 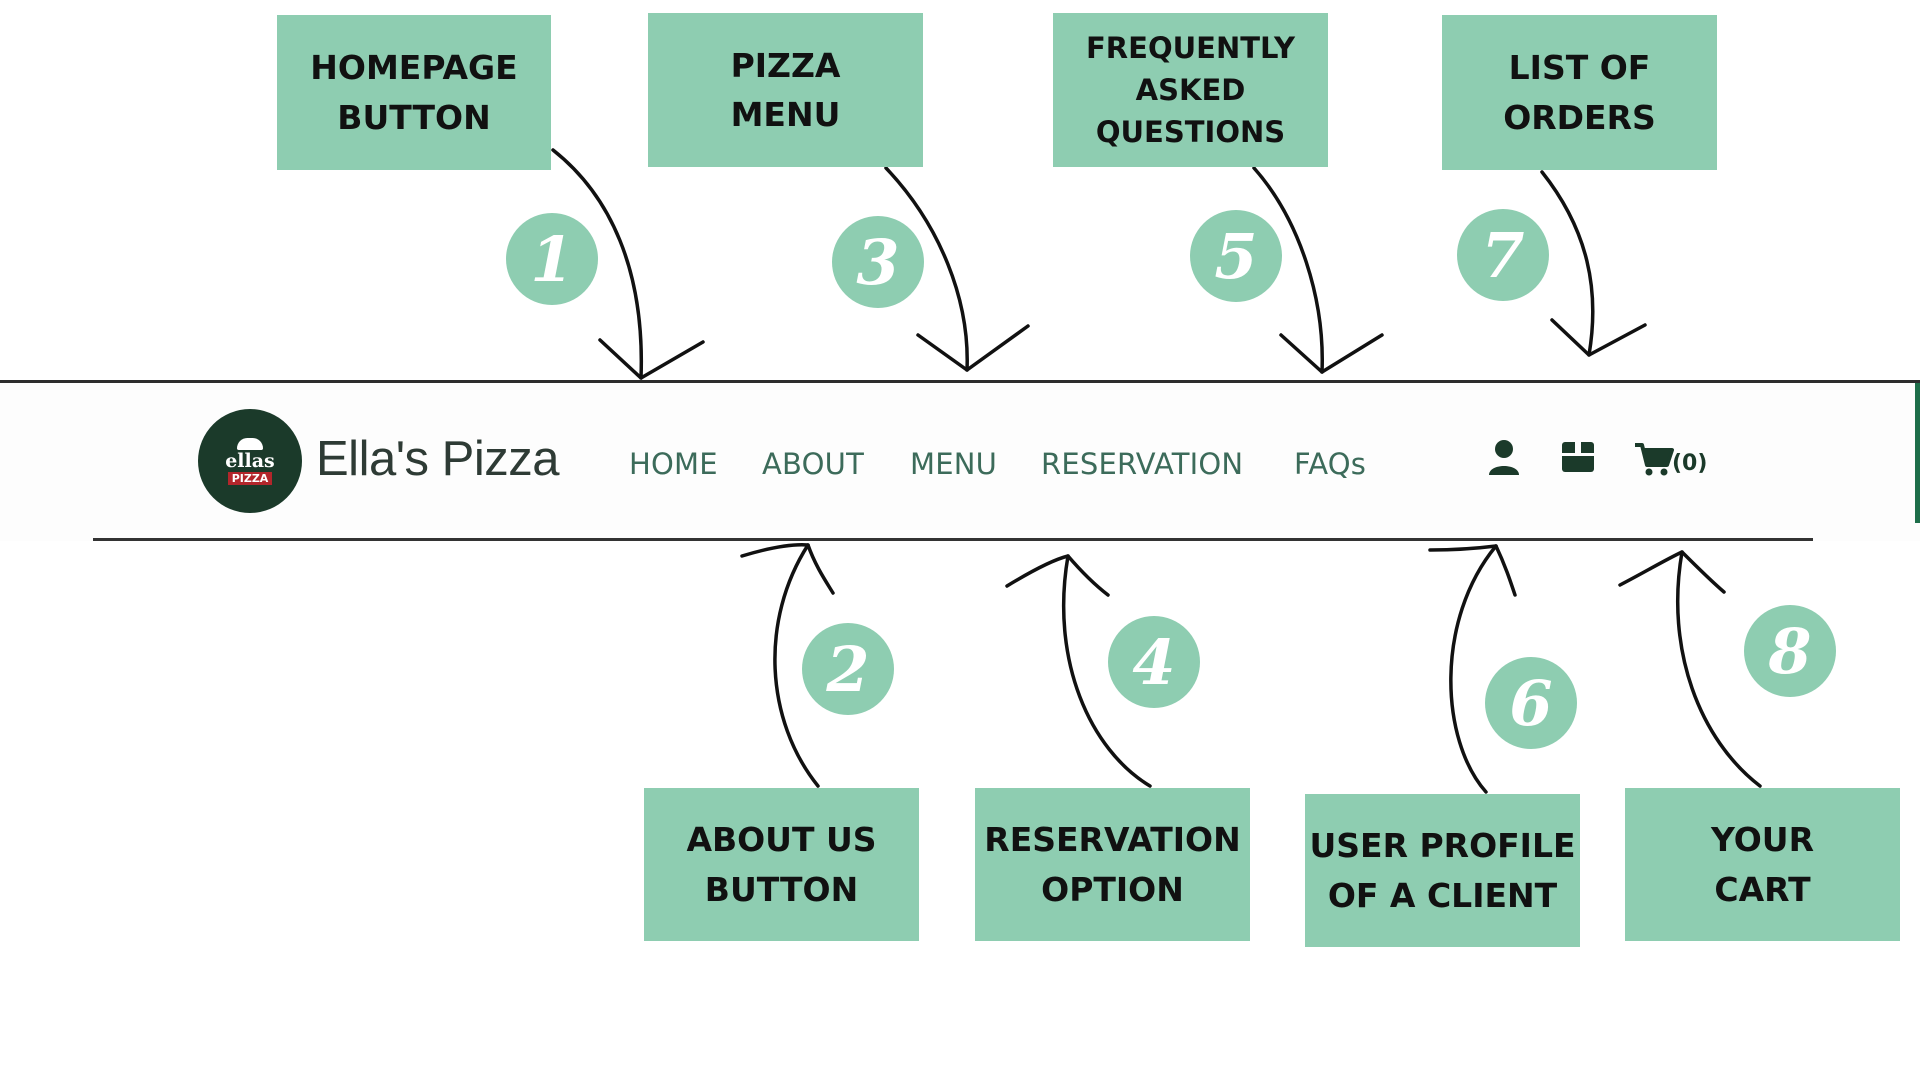 I want to click on cart-count: (0), so click(x=1690, y=463).